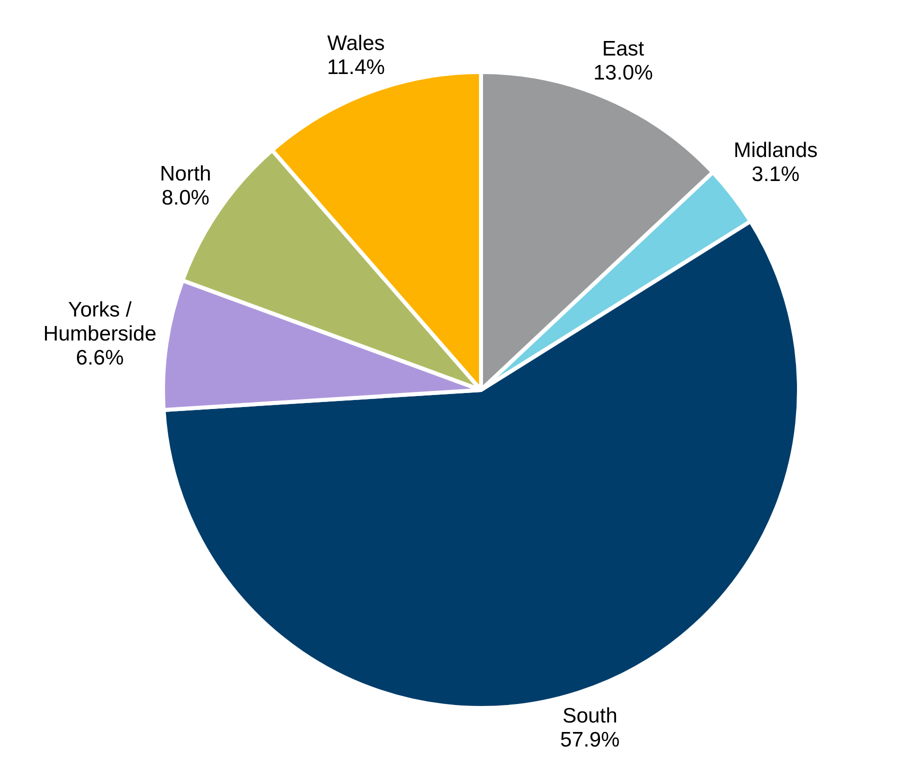  I want to click on data-label: 13.0%, so click(623, 72).